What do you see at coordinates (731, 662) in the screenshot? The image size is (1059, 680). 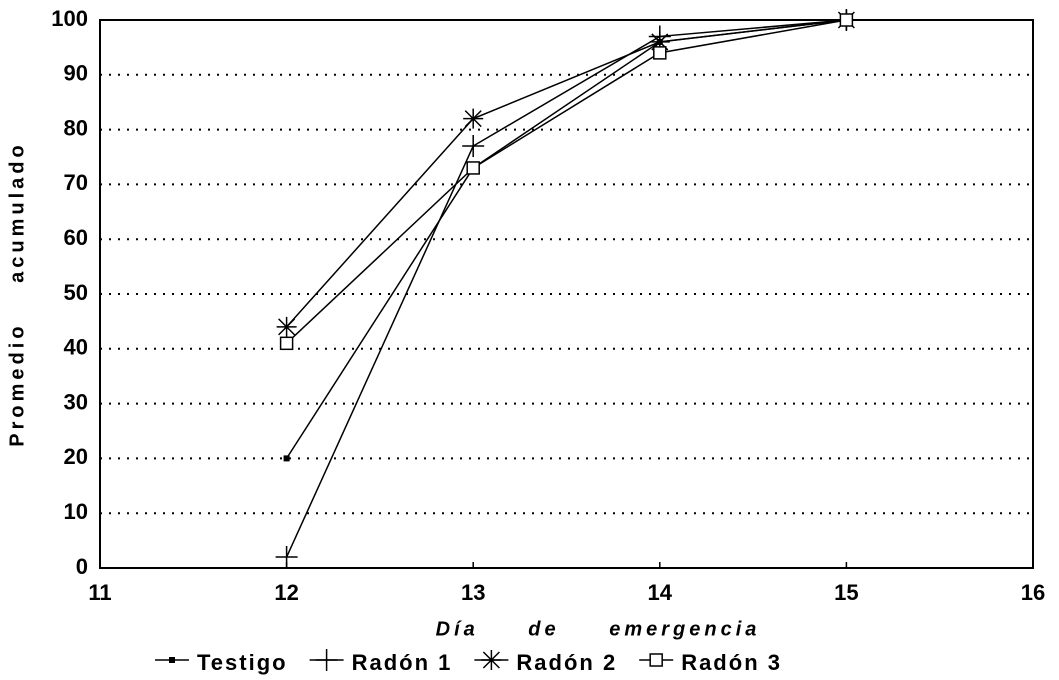 I see `legend-label: Radón 3` at bounding box center [731, 662].